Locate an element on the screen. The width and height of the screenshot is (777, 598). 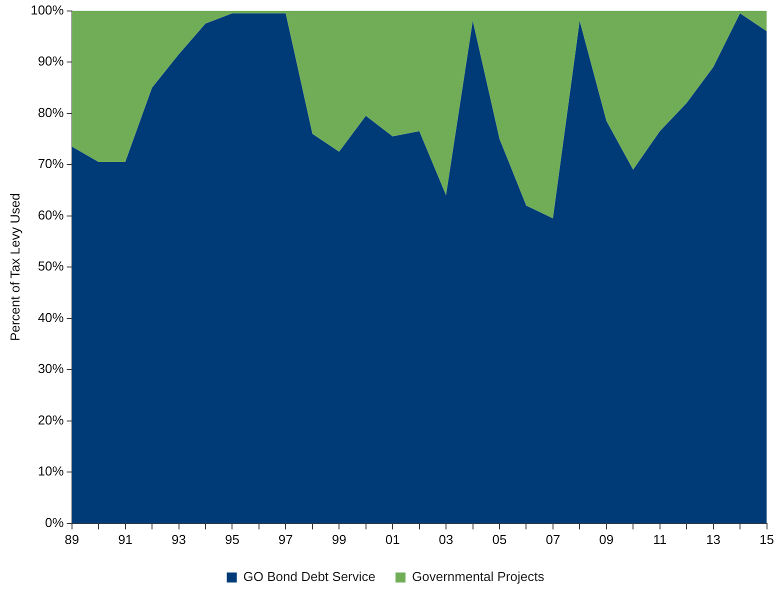
y-tick-label: 80% is located at coordinates (51, 112).